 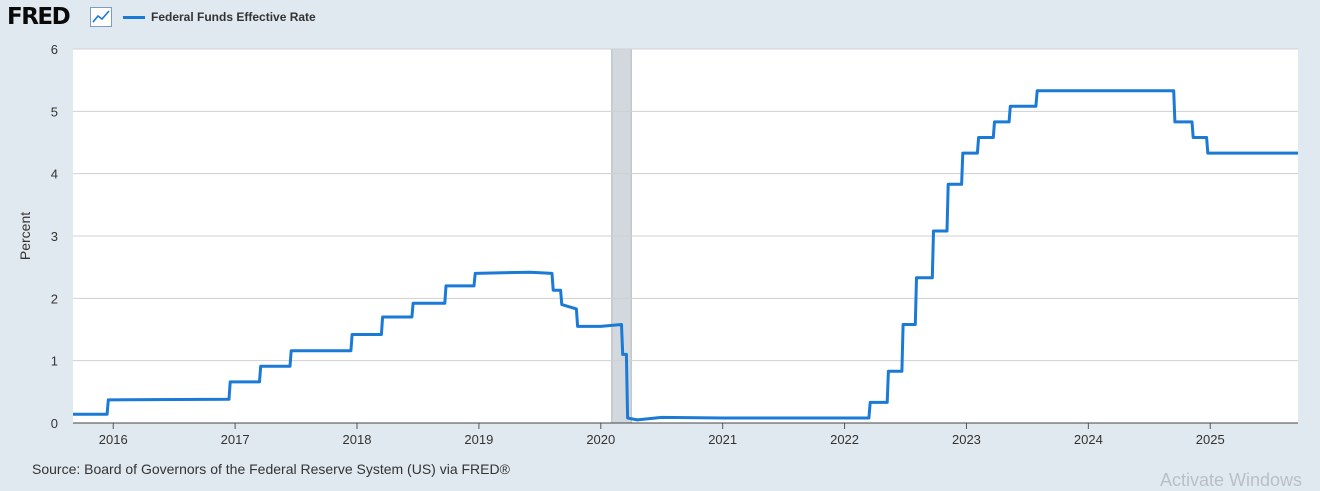 I want to click on y-tick-label: 6, so click(x=54, y=49).